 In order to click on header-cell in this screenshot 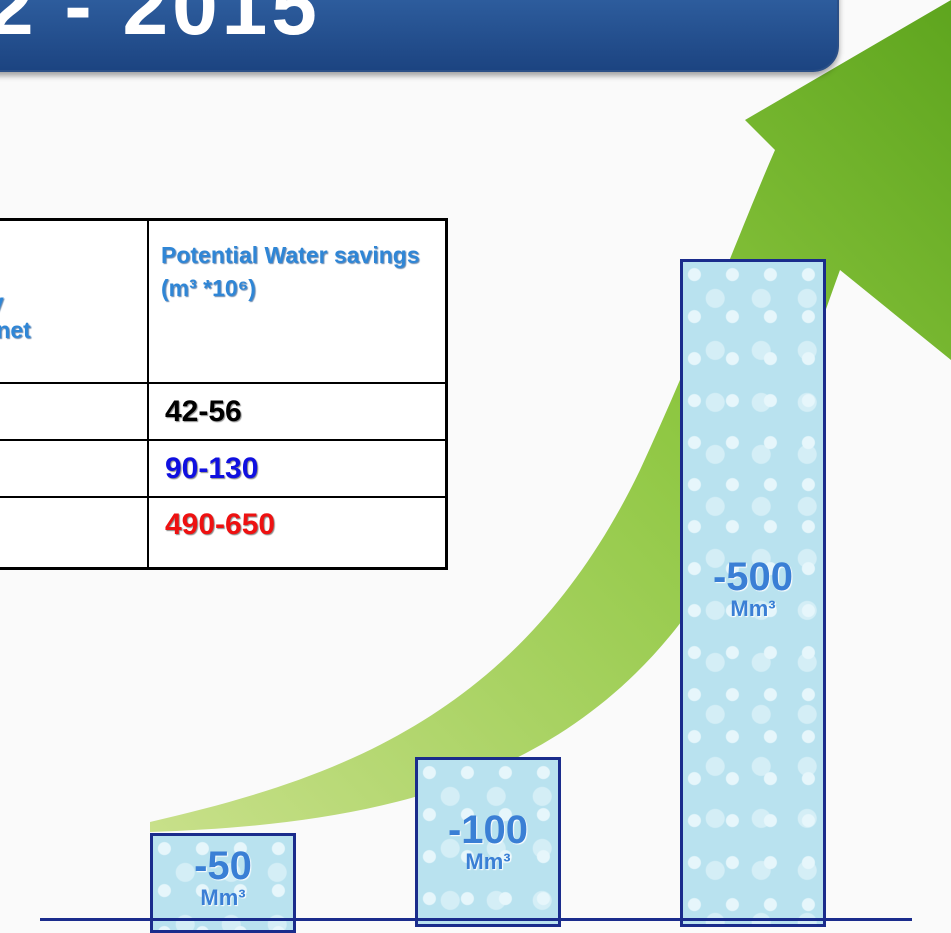, I will do `click(74, 302)`.